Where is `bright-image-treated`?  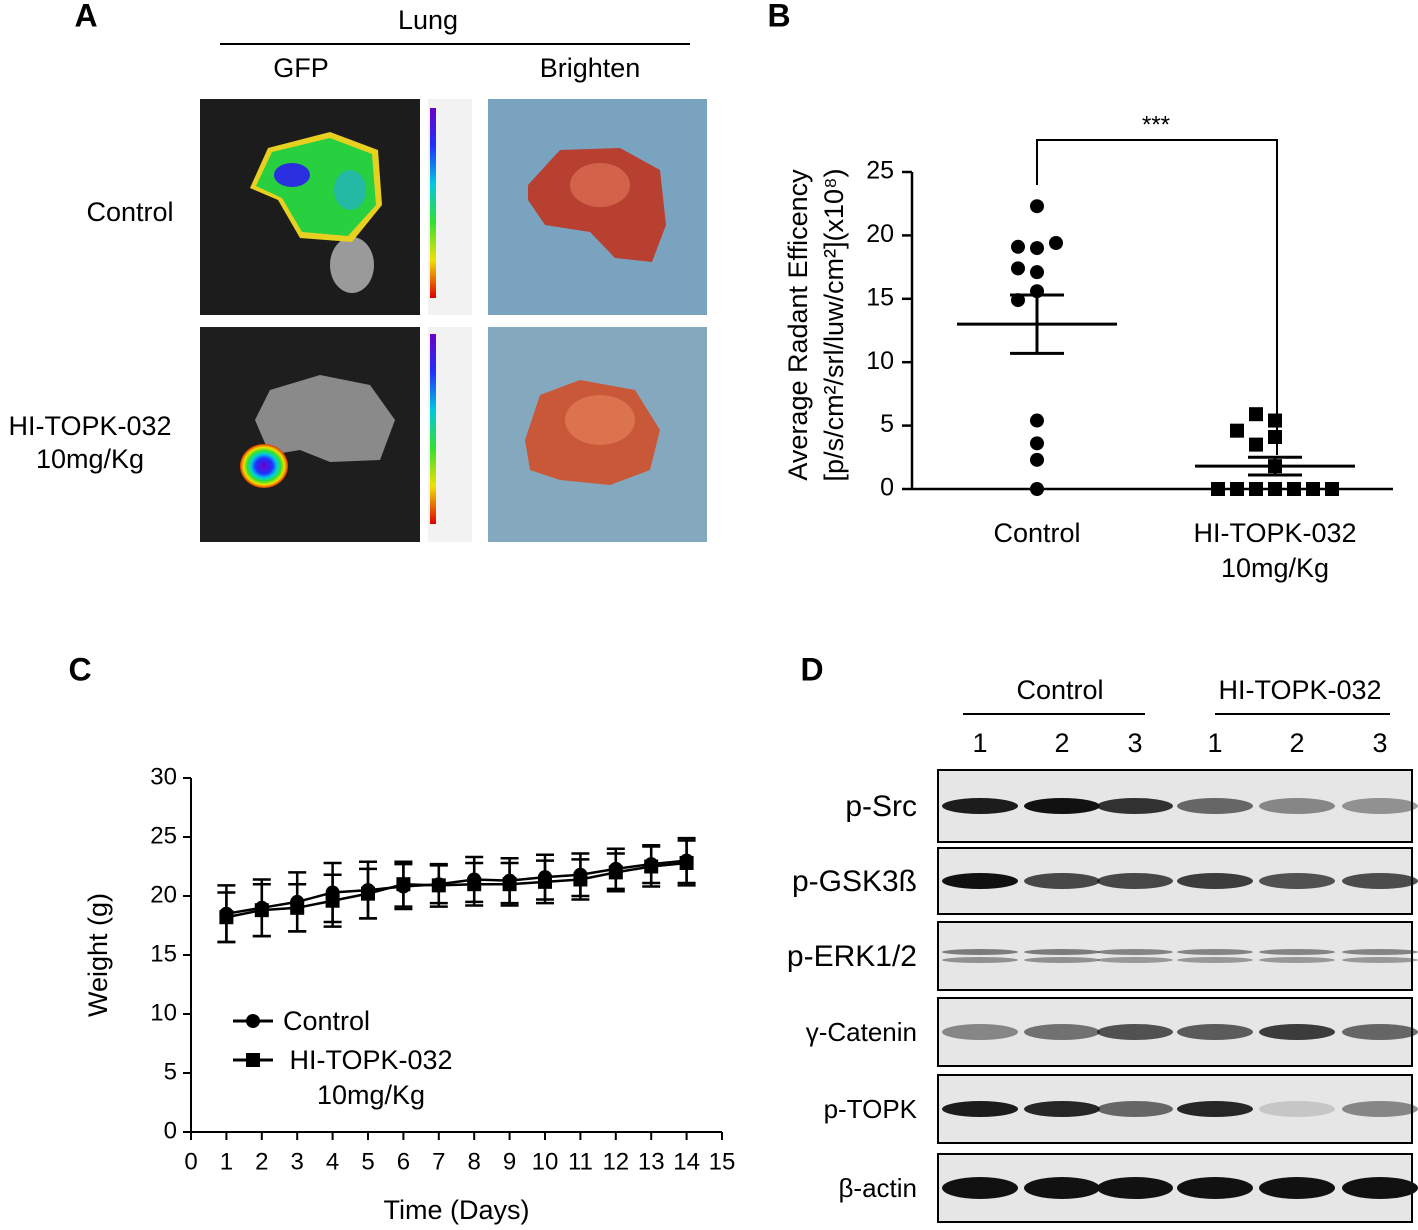
bright-image-treated is located at coordinates (597, 434).